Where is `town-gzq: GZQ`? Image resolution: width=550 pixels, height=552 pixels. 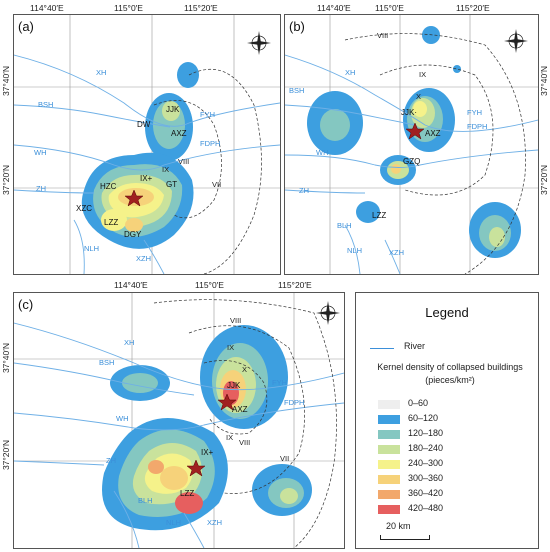 town-gzq: GZQ is located at coordinates (411, 161).